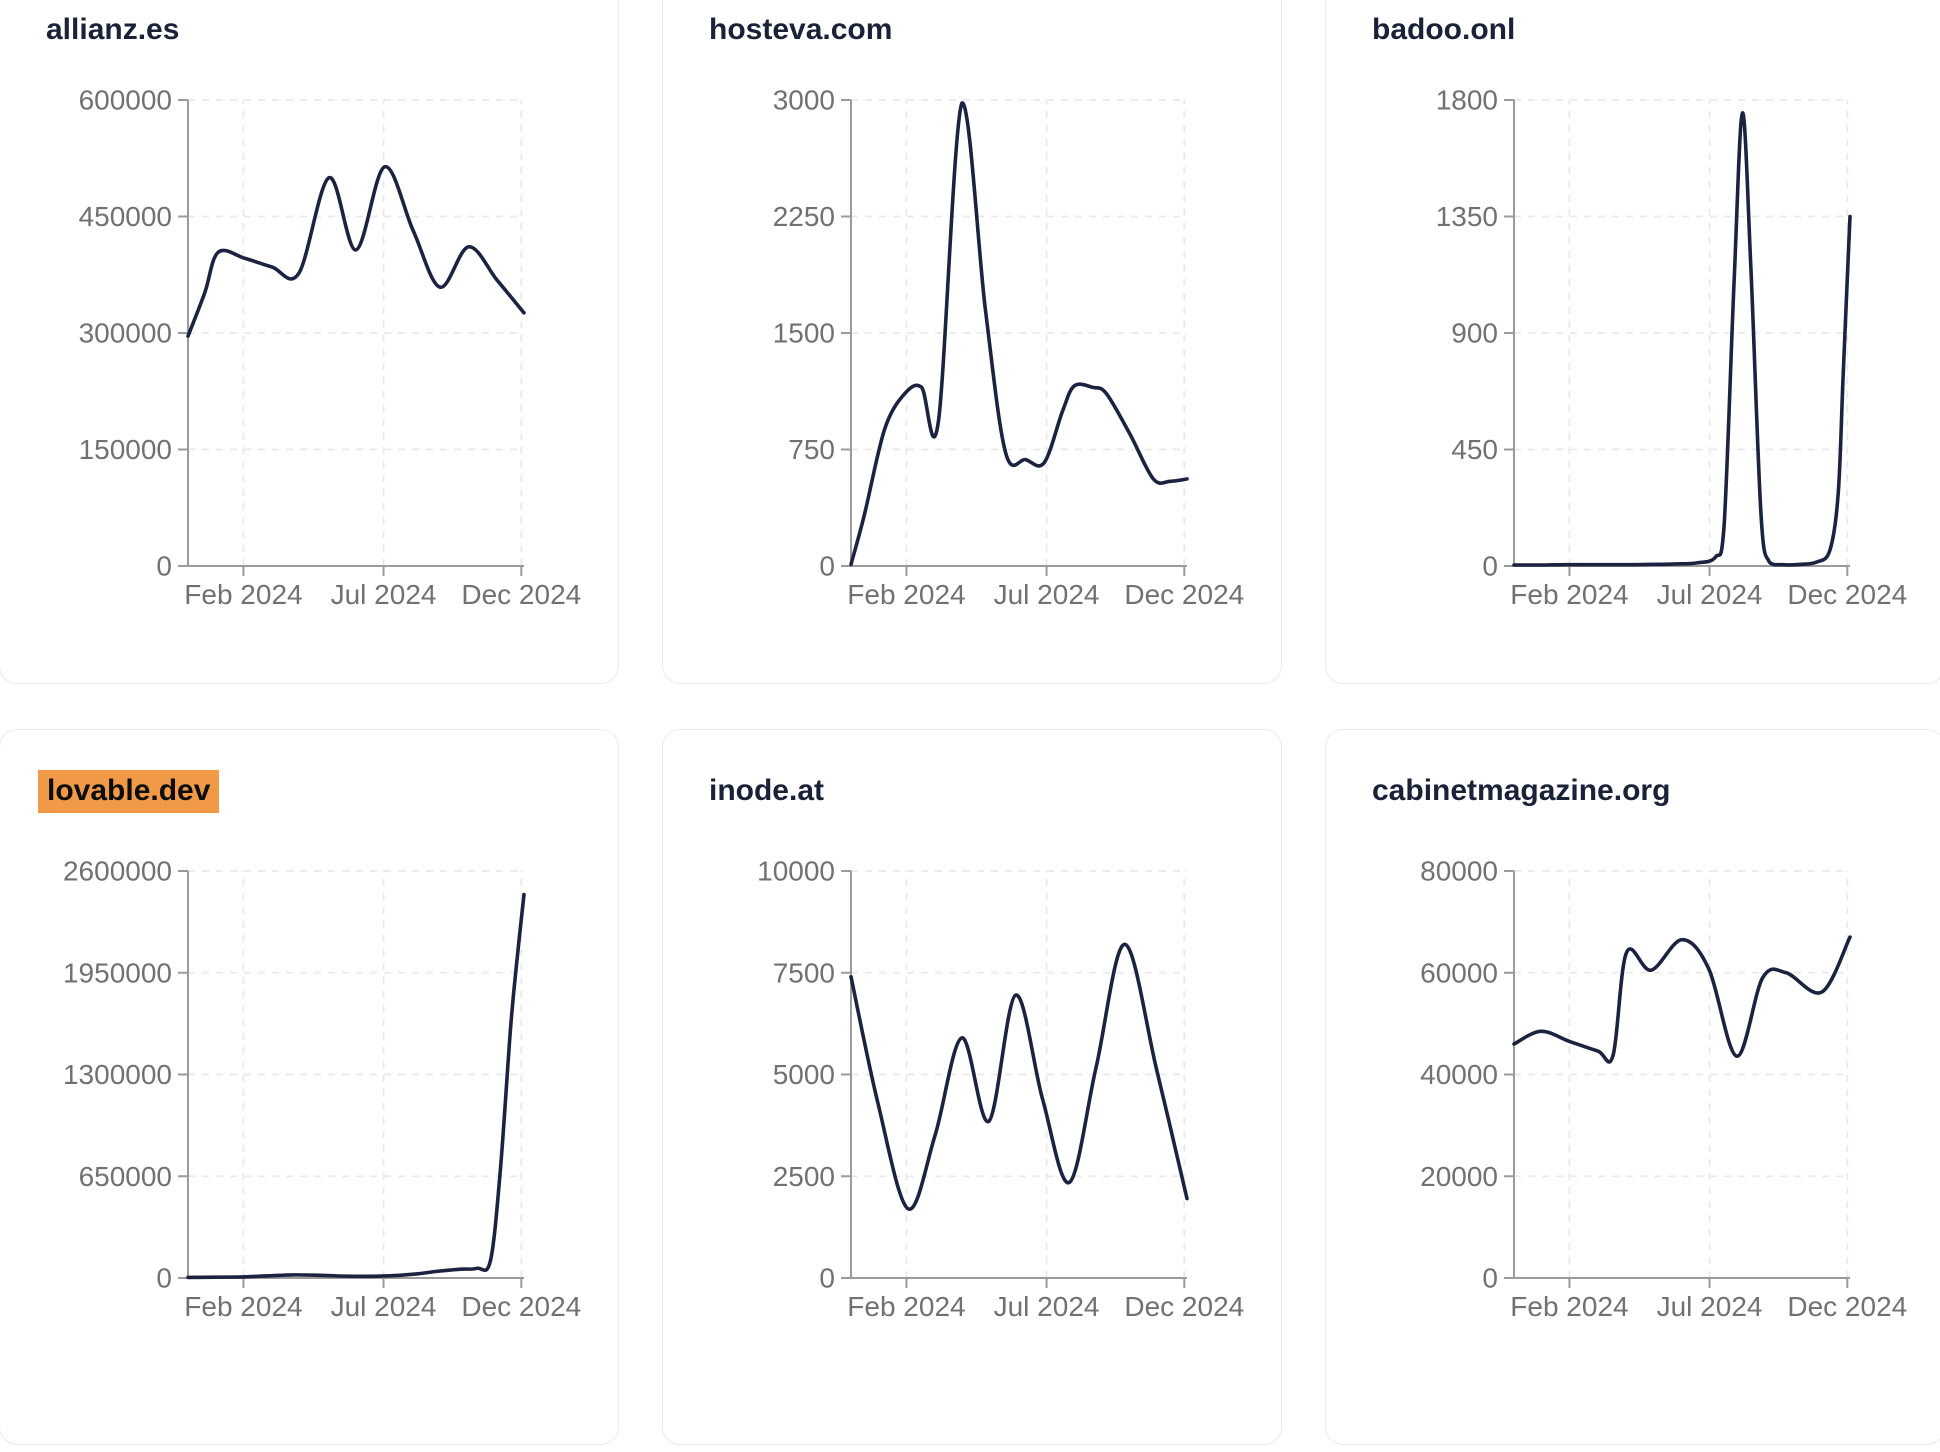 Image resolution: width=1940 pixels, height=1452 pixels. What do you see at coordinates (1459, 871) in the screenshot?
I see `y-tick-label: 80000` at bounding box center [1459, 871].